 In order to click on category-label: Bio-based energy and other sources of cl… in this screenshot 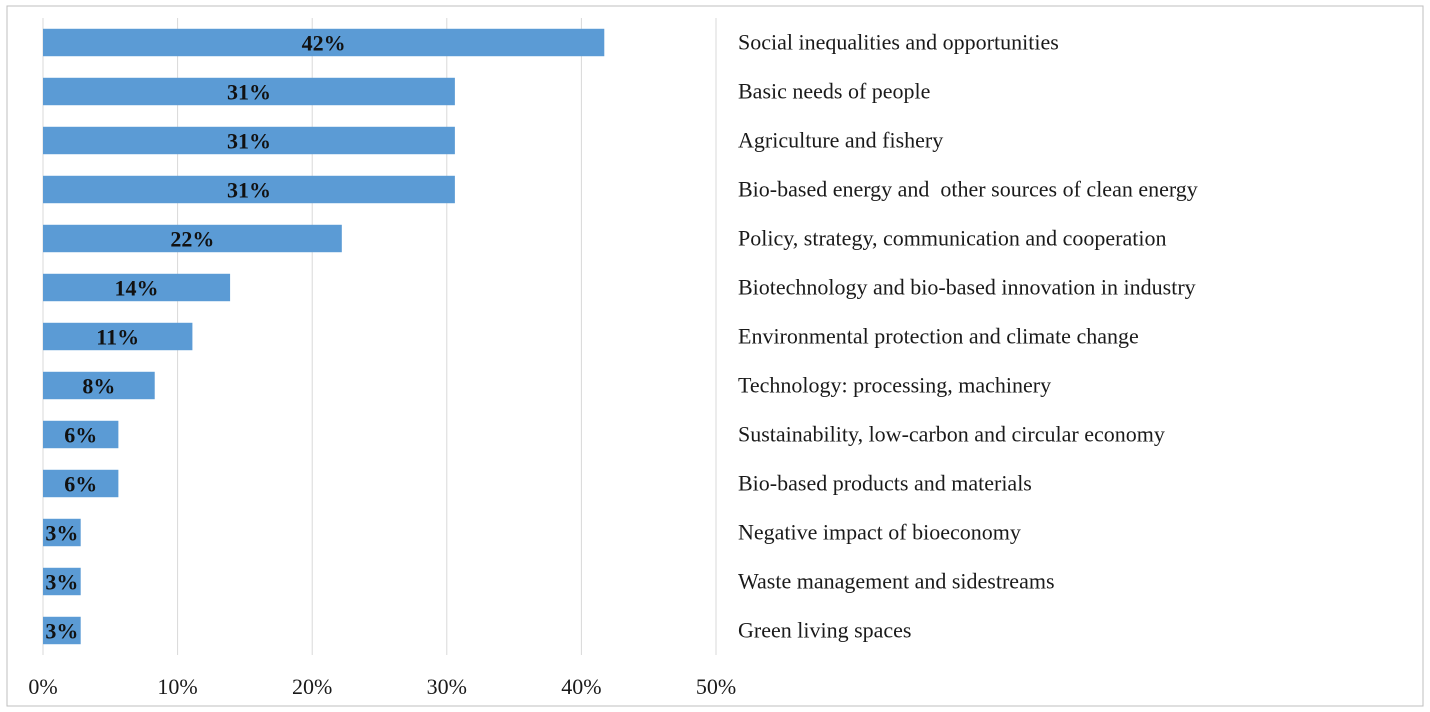, I will do `click(968, 189)`.